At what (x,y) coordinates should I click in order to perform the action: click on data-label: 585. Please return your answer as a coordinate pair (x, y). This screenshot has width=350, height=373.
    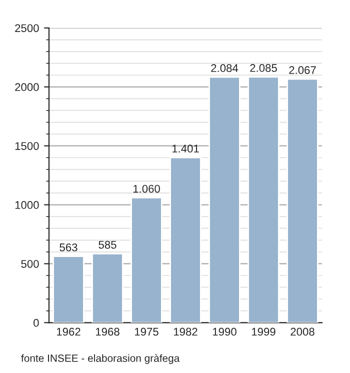
    Looking at the image, I should click on (107, 244).